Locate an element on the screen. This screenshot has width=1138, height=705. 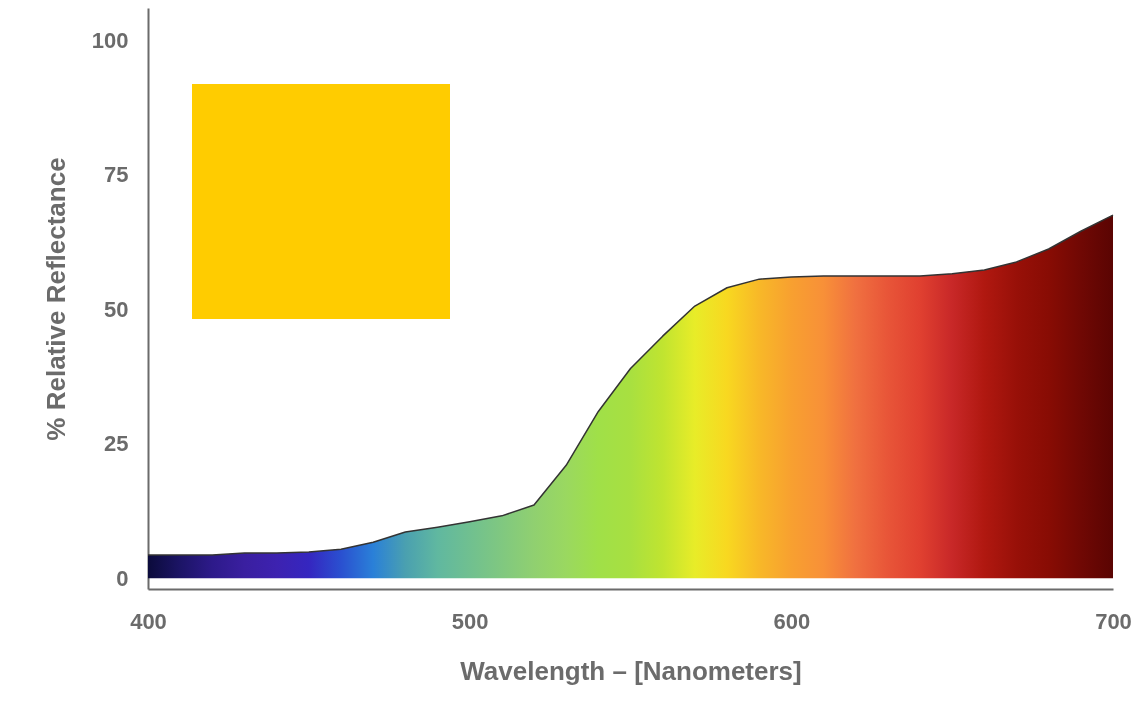
x-tick-label: 600 is located at coordinates (792, 621).